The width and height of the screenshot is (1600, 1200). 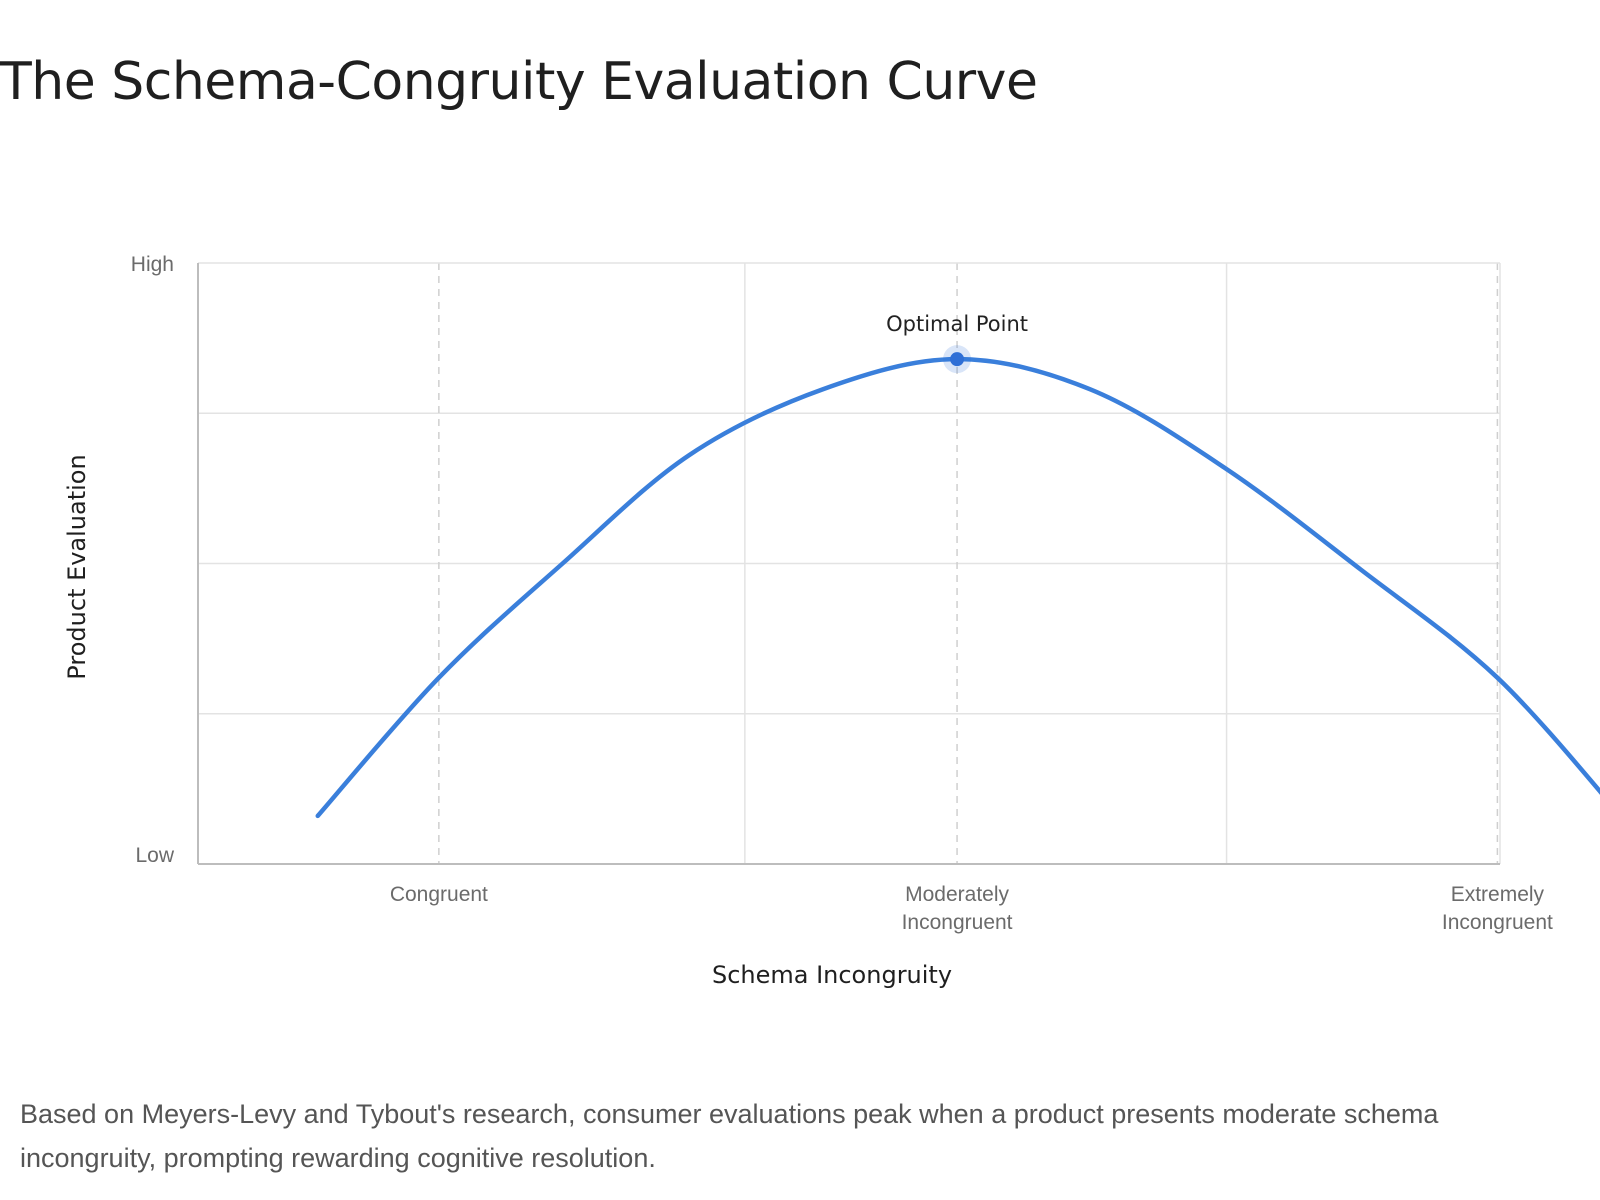 What do you see at coordinates (439, 894) in the screenshot?
I see `x-tick-label-0: Congruent` at bounding box center [439, 894].